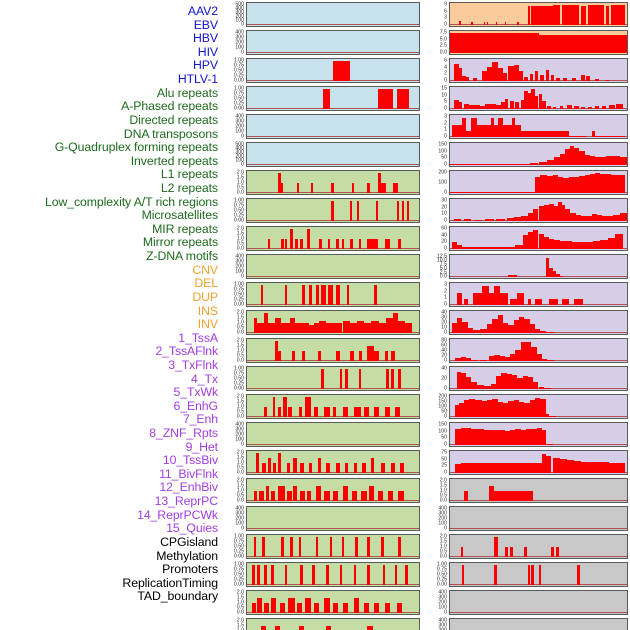 This screenshot has width=630, height=630. I want to click on y-tick-label: 0.0, so click(240, 500).